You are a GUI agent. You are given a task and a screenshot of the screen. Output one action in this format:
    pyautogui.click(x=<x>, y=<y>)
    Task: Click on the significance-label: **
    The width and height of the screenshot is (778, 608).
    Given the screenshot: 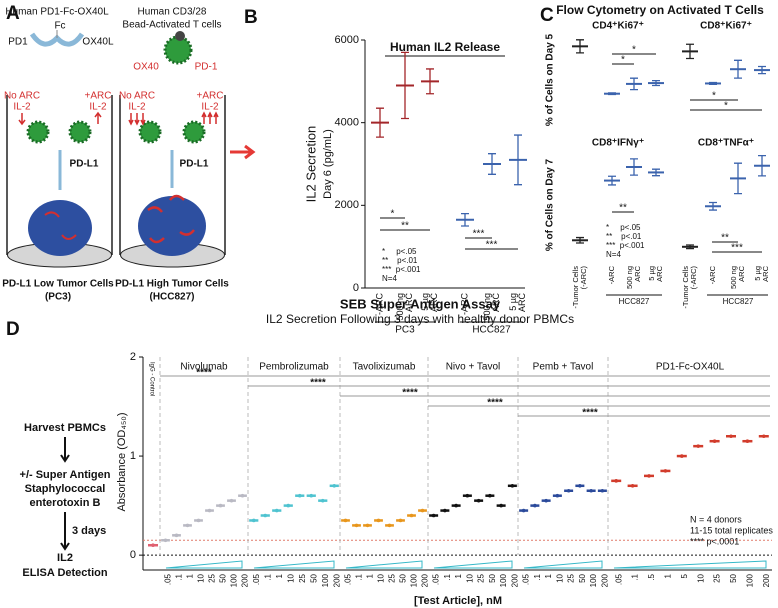 What is the action you would take?
    pyautogui.click(x=405, y=226)
    